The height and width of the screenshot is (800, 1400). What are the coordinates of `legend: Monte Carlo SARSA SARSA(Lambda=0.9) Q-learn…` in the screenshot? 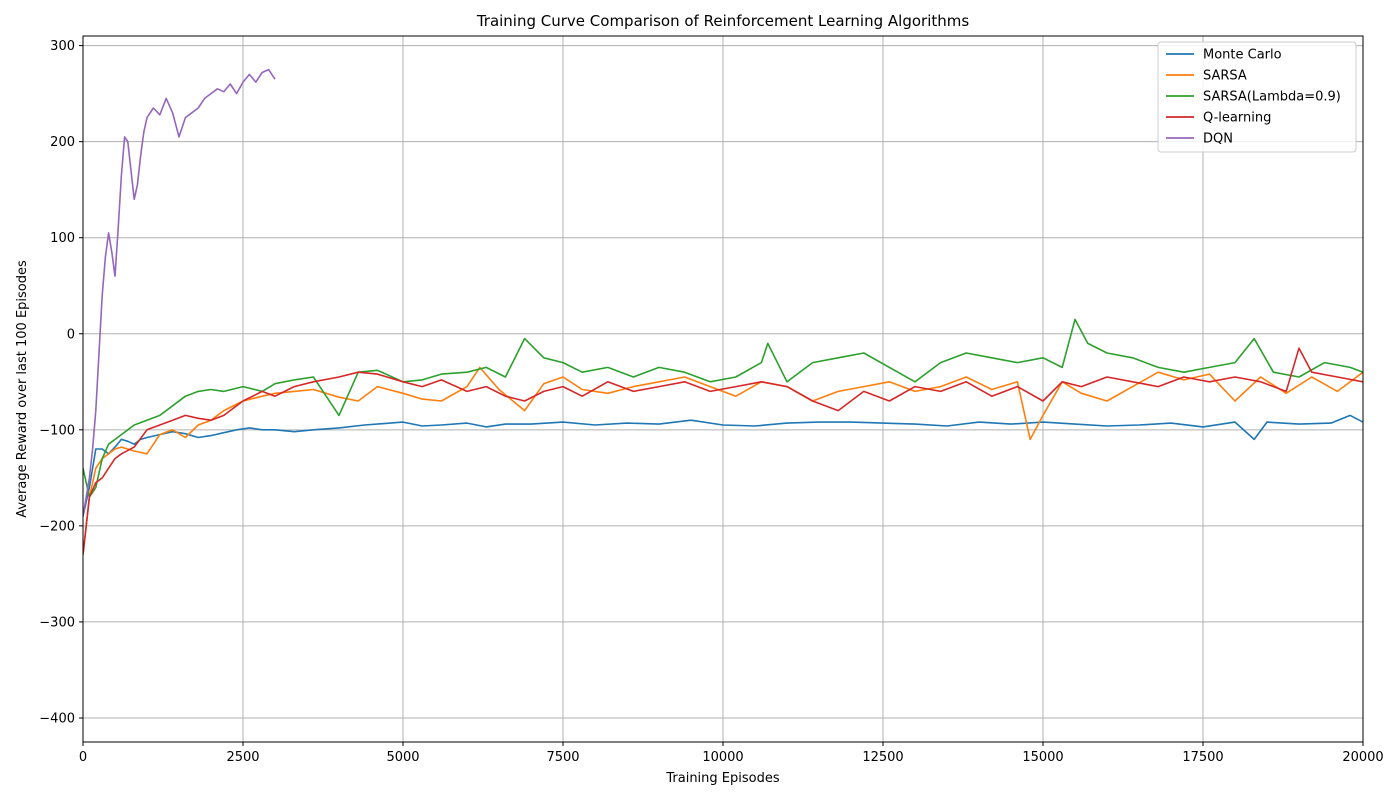 It's located at (1257, 97).